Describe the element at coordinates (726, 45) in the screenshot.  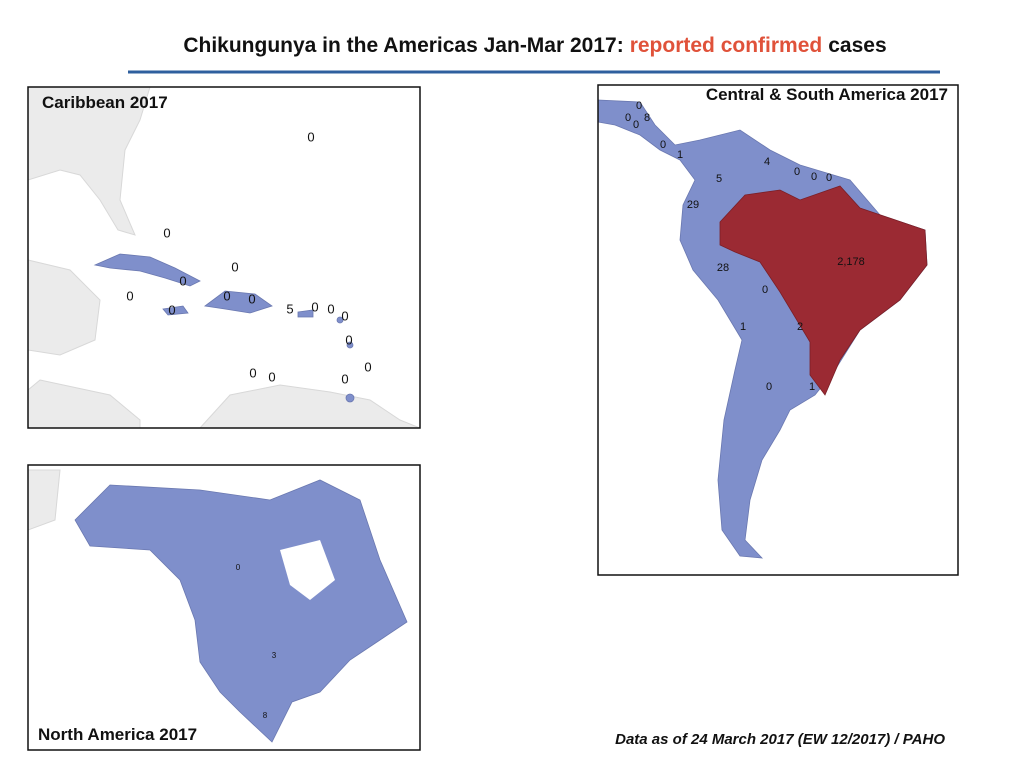
I see `title-highlight: reported confirmed` at that location.